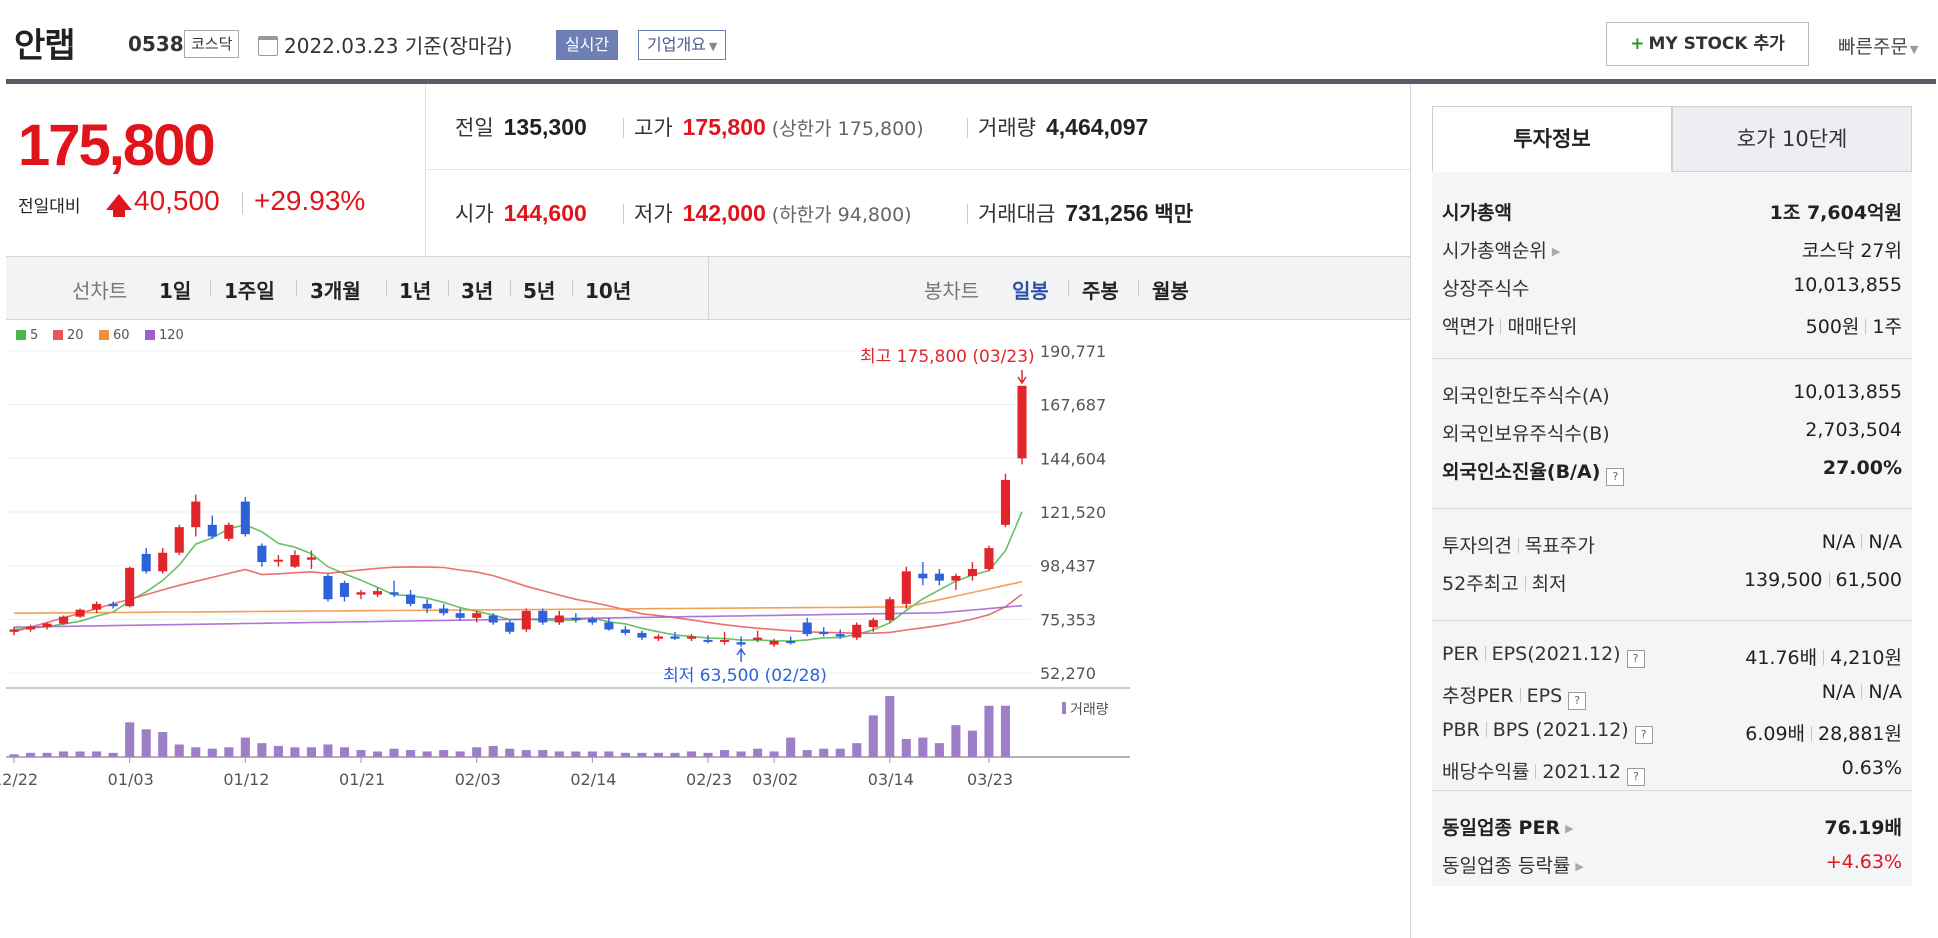  Describe the element at coordinates (362, 779) in the screenshot. I see `x-tick-label: 01/21` at that location.